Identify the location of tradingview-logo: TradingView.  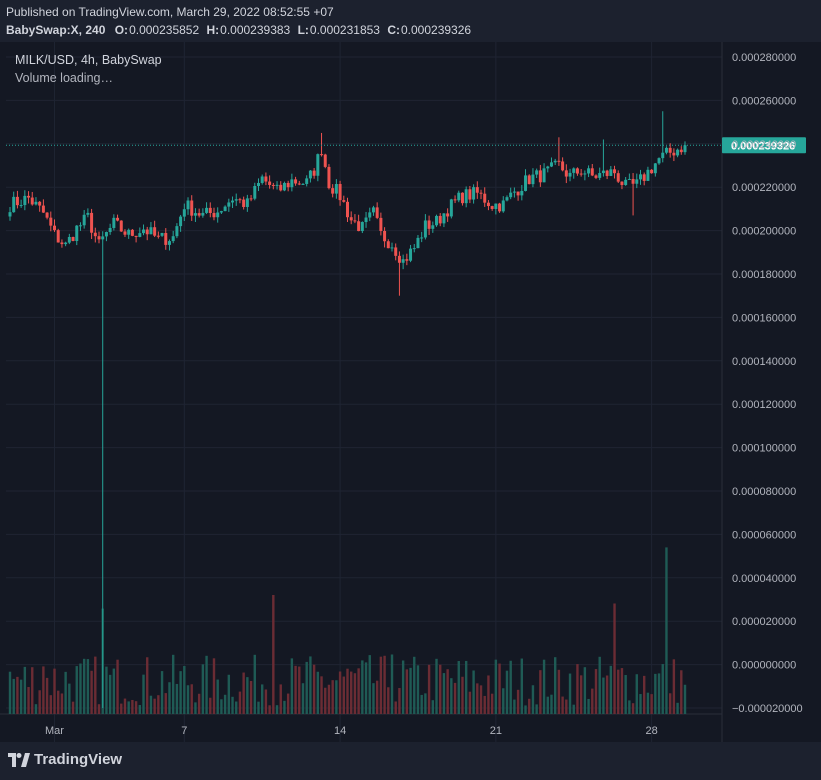
(65, 759).